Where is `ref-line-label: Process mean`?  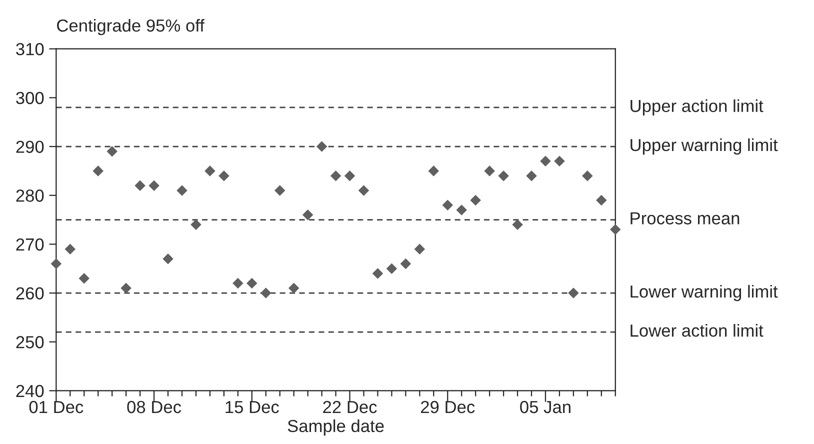 ref-line-label: Process mean is located at coordinates (685, 218).